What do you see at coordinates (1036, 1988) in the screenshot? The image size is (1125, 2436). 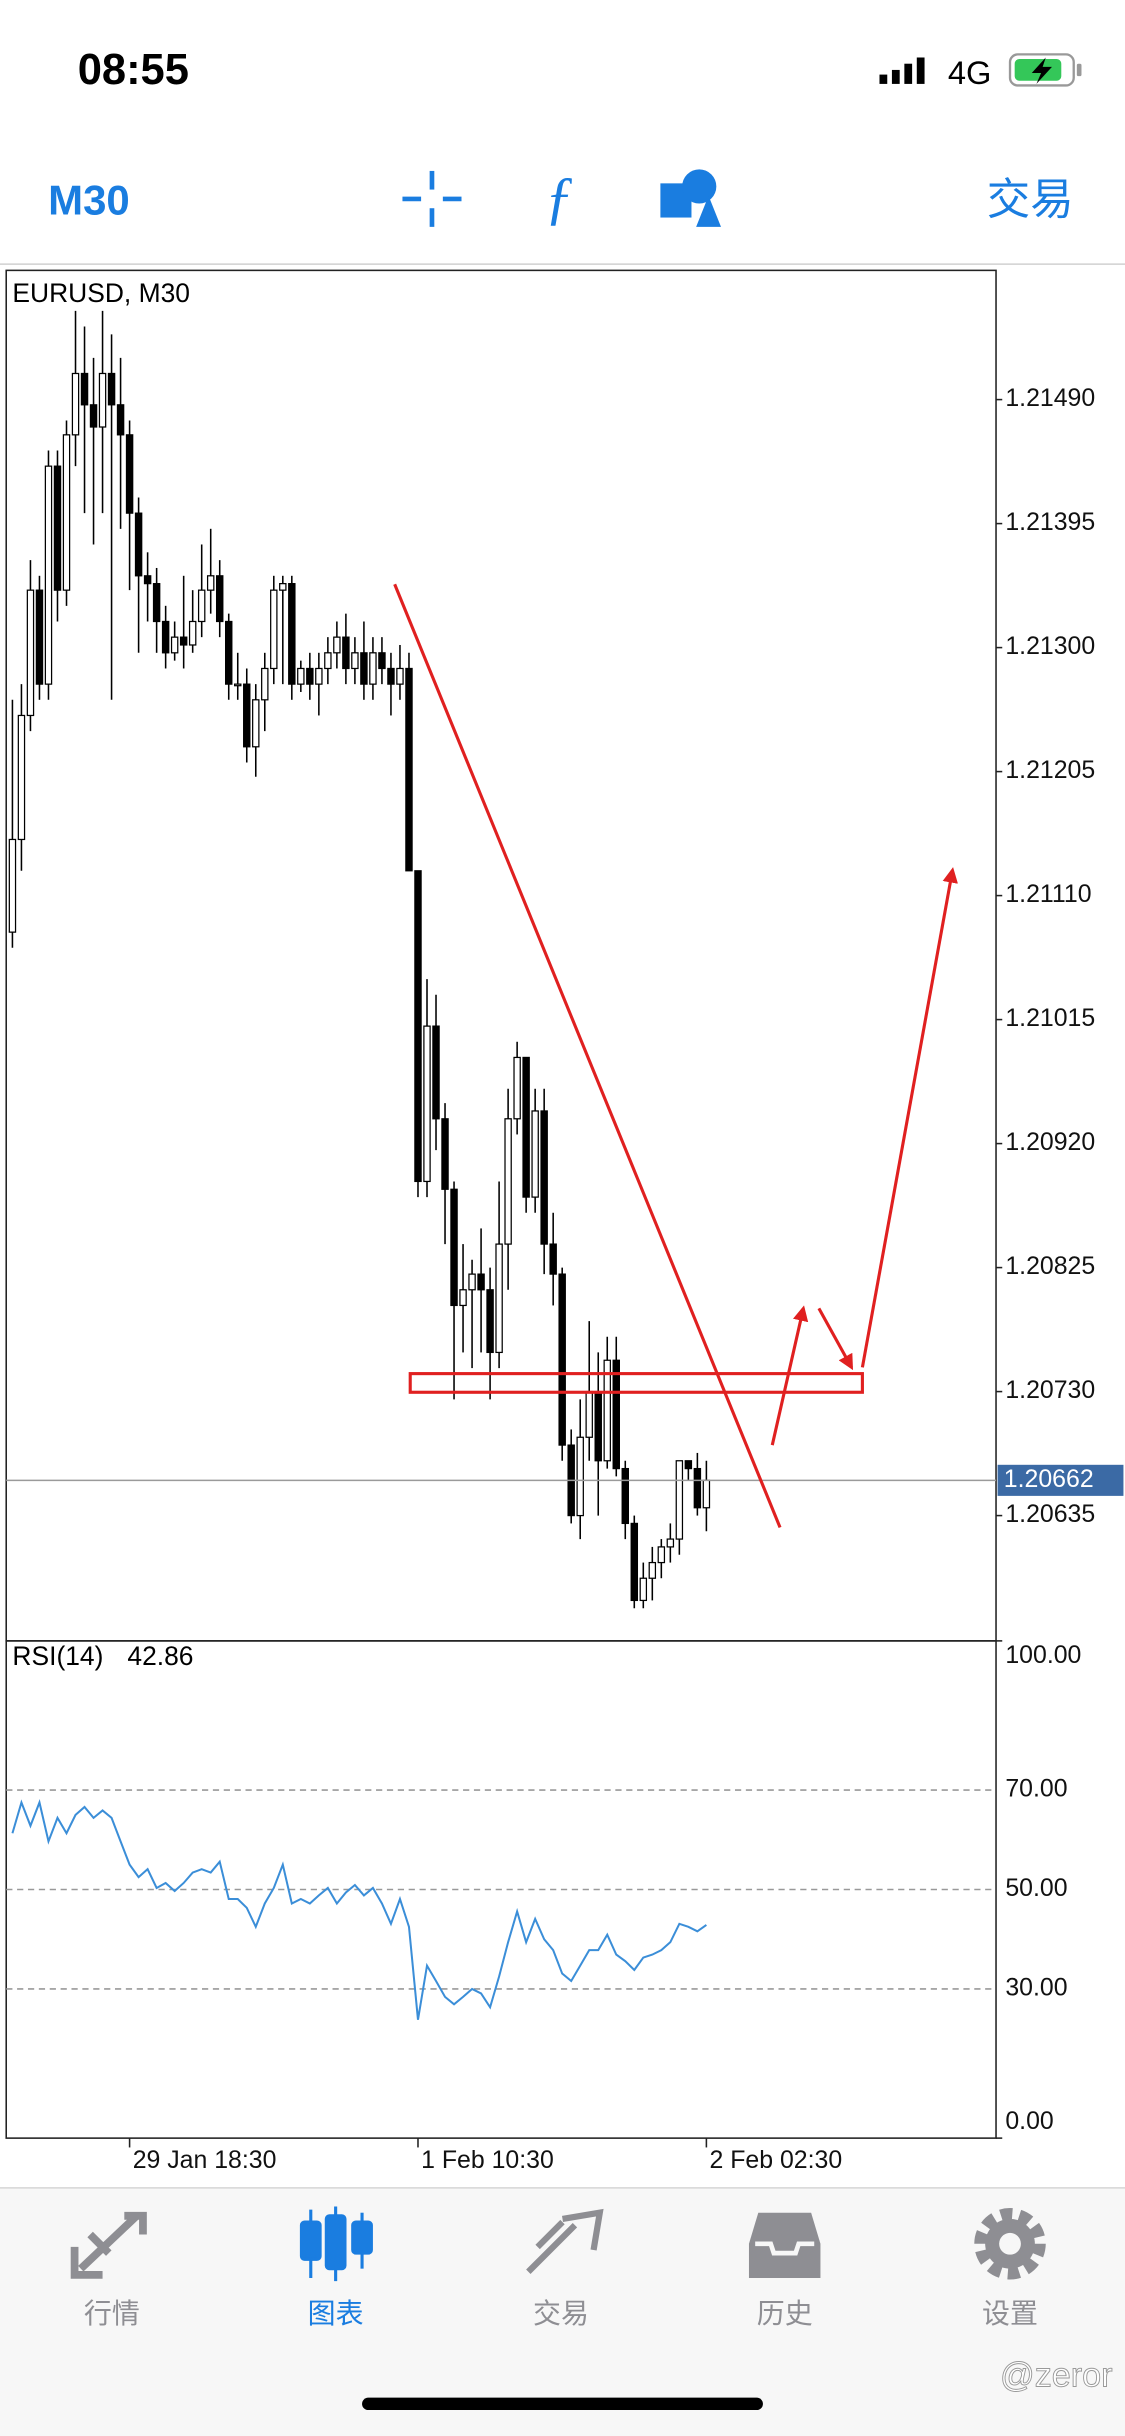 I see `y-tick-label: 30.00` at bounding box center [1036, 1988].